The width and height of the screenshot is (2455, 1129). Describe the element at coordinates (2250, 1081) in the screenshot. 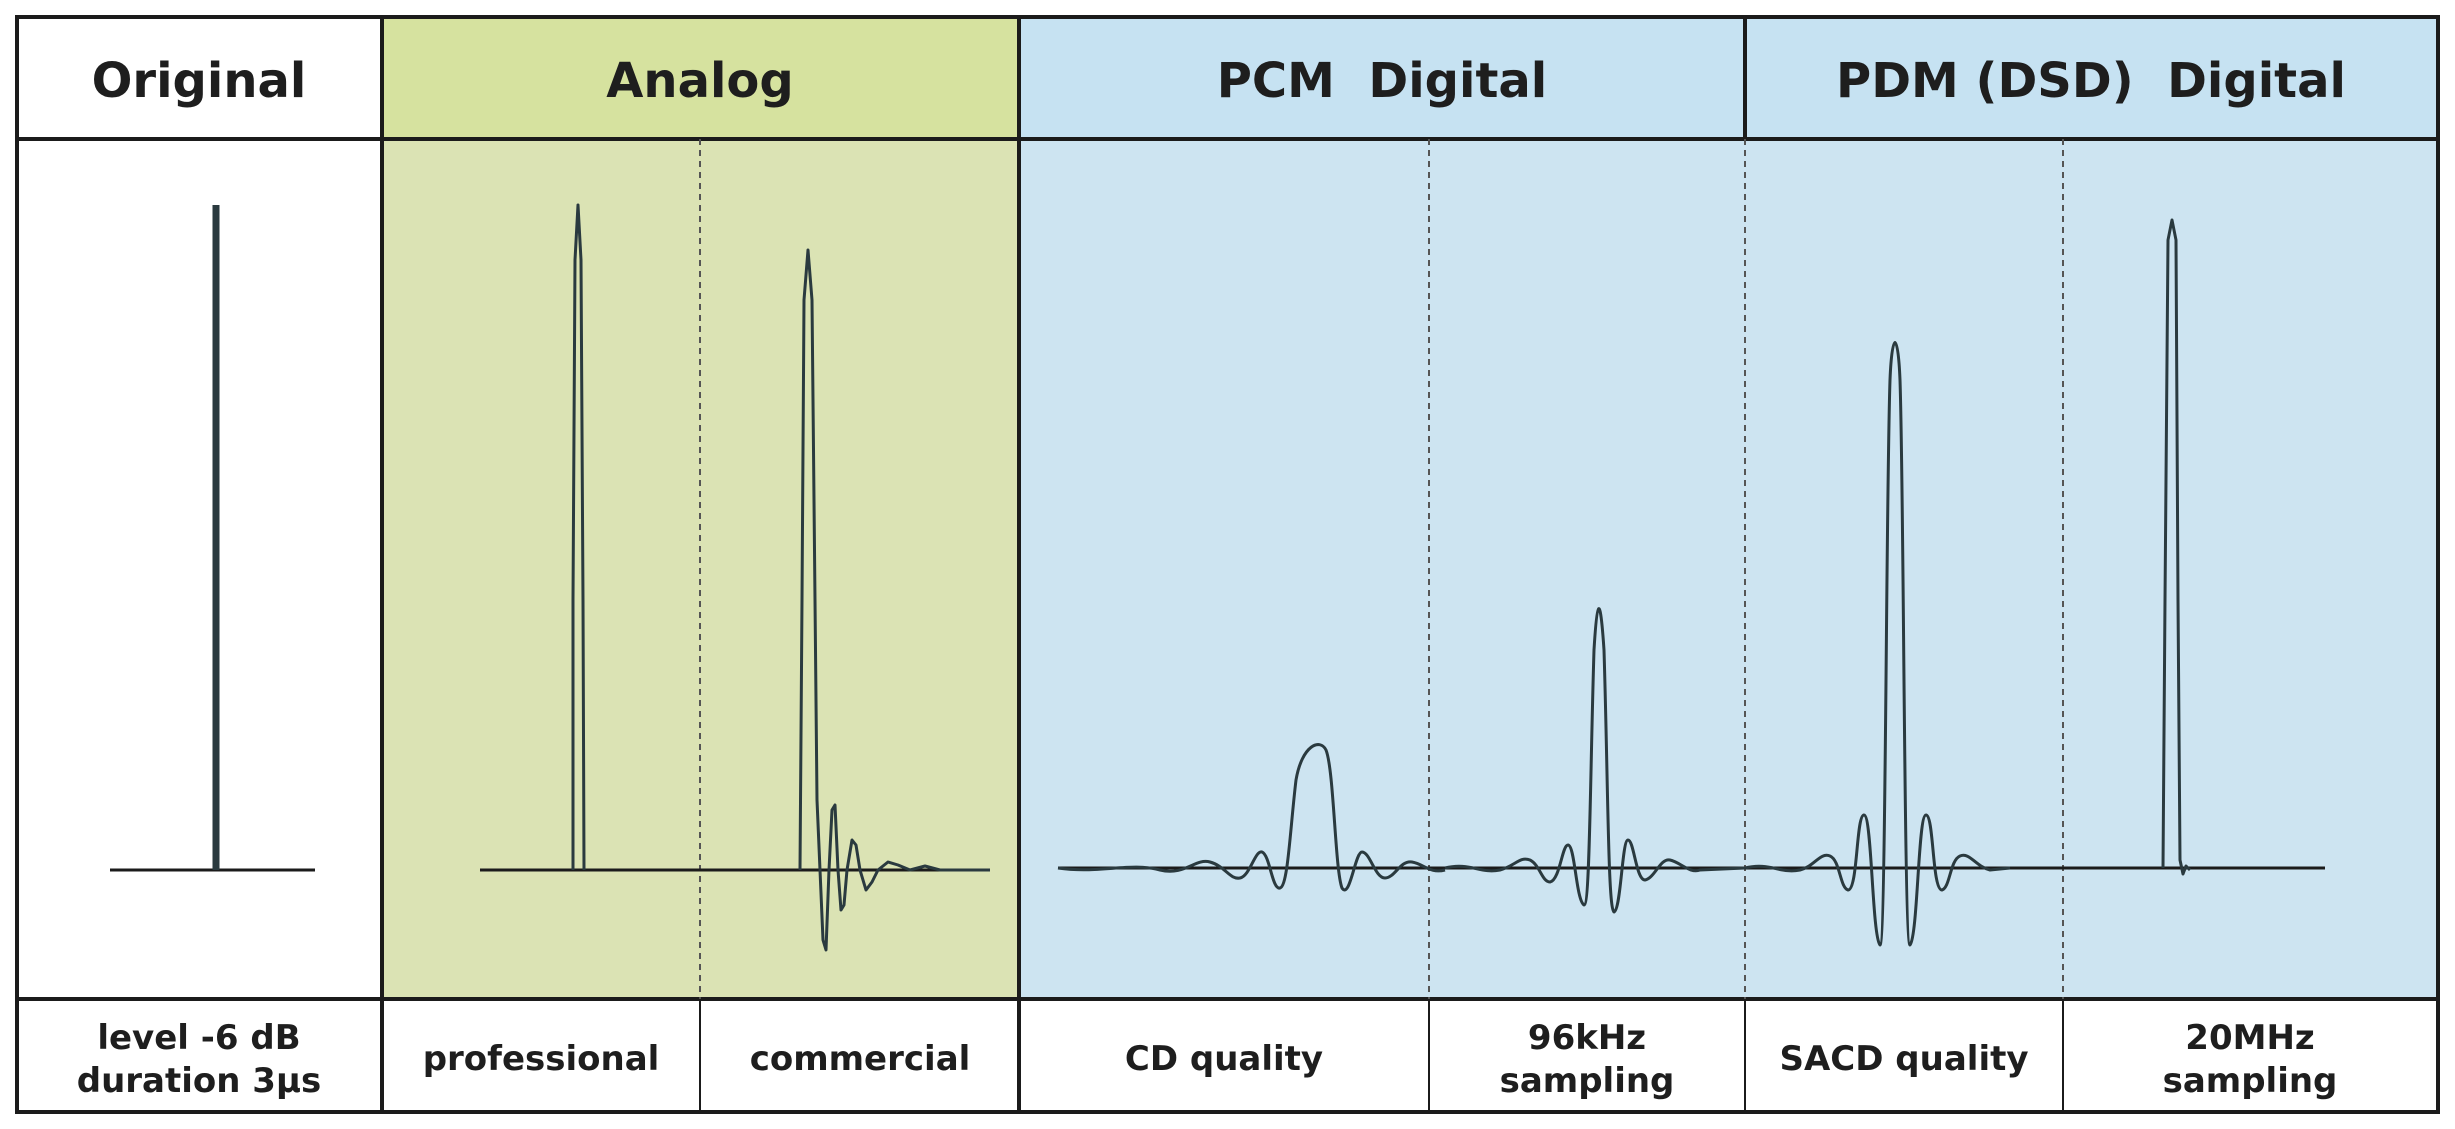

I see `caption-pdm-20mhz-line2: sampling` at that location.